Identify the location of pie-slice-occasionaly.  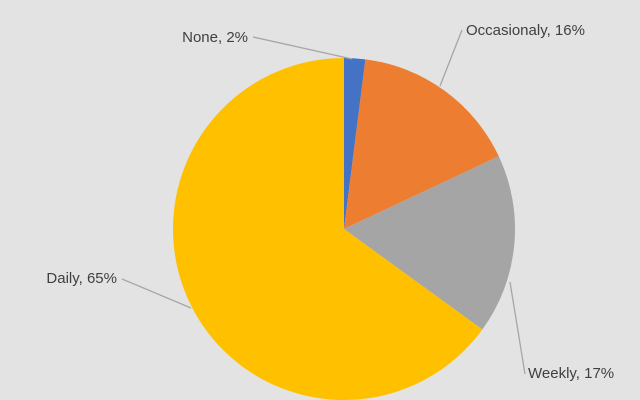
(421, 144).